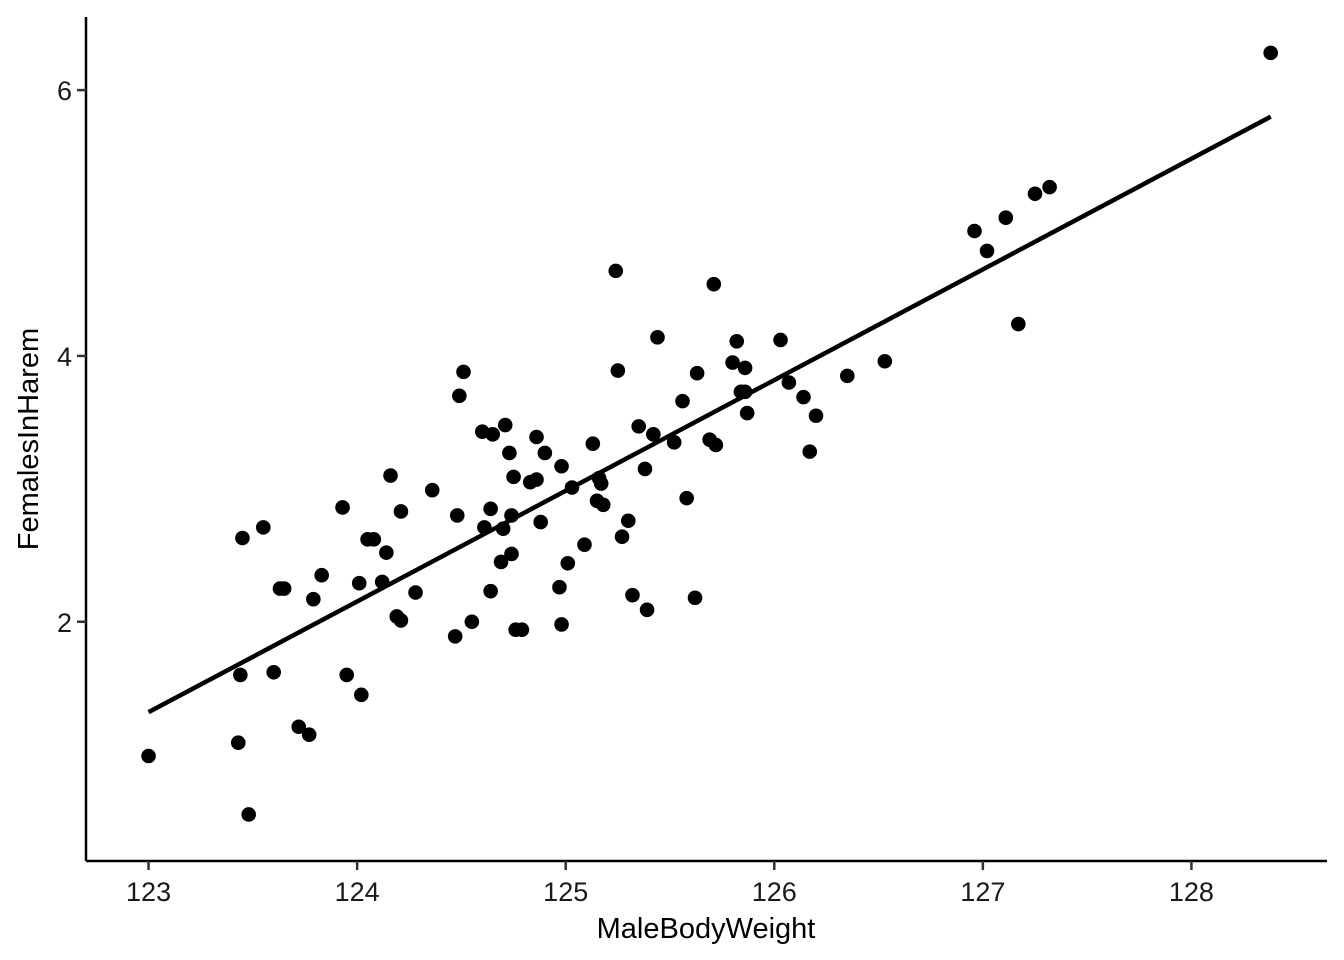  Describe the element at coordinates (706, 929) in the screenshot. I see `x-axis-title: MaleBodyWeight` at that location.